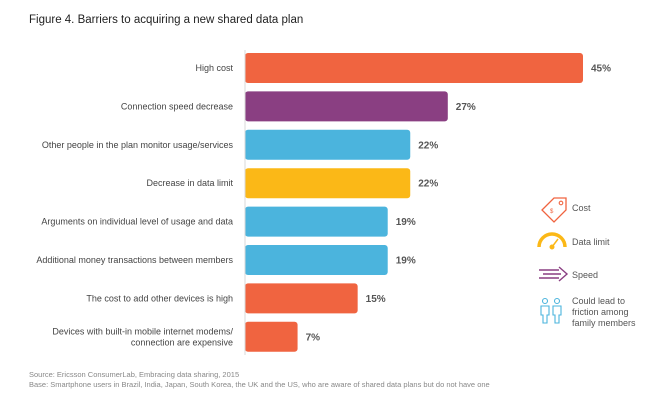  I want to click on legend-label-speed: Speed, so click(585, 275).